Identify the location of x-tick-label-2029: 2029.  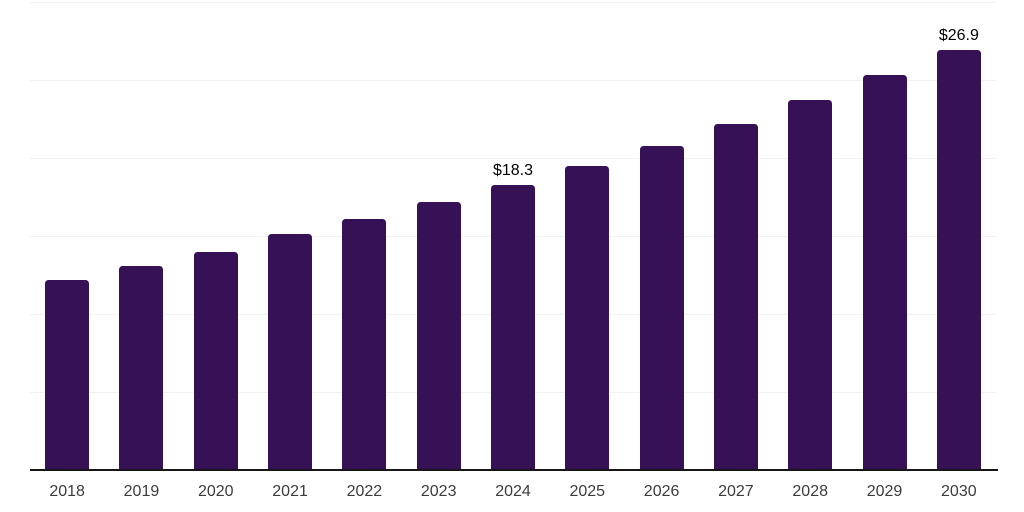
(884, 491).